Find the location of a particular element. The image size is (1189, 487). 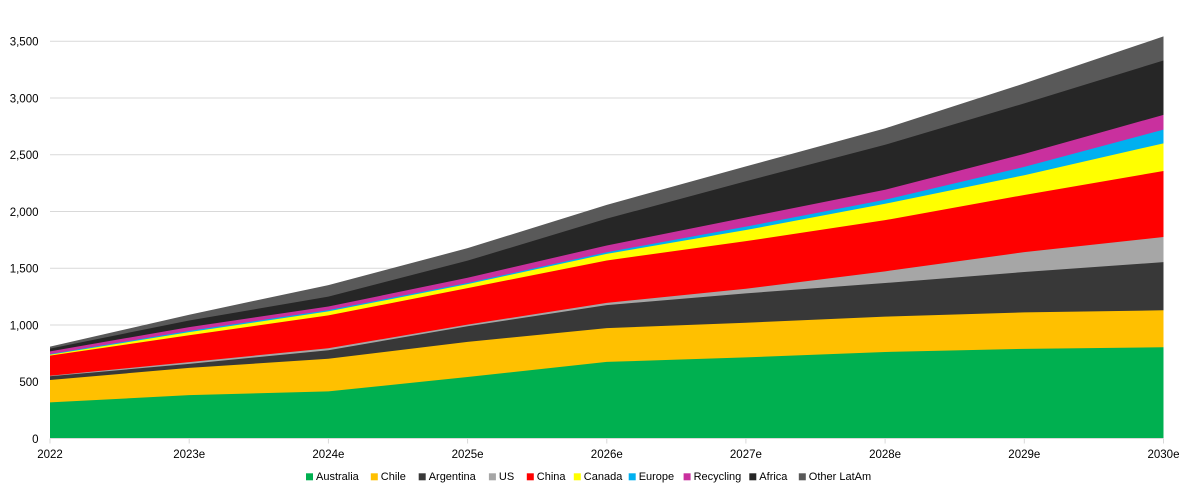

svg-text: 2023e is located at coordinates (189, 455).